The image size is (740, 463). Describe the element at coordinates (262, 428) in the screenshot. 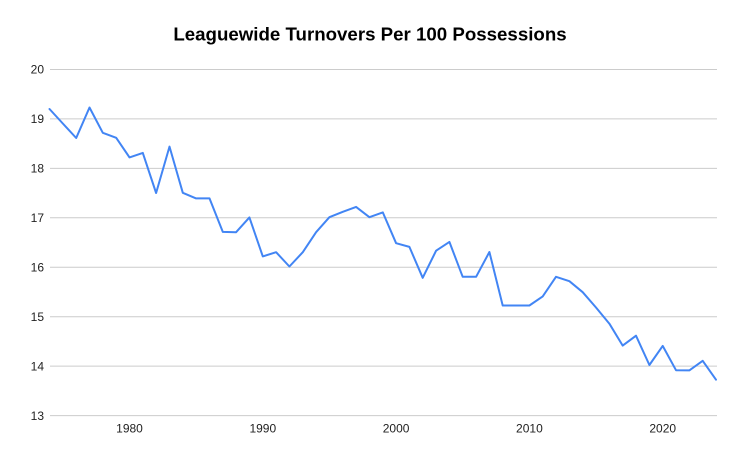

I see `svg-text: 1990` at that location.